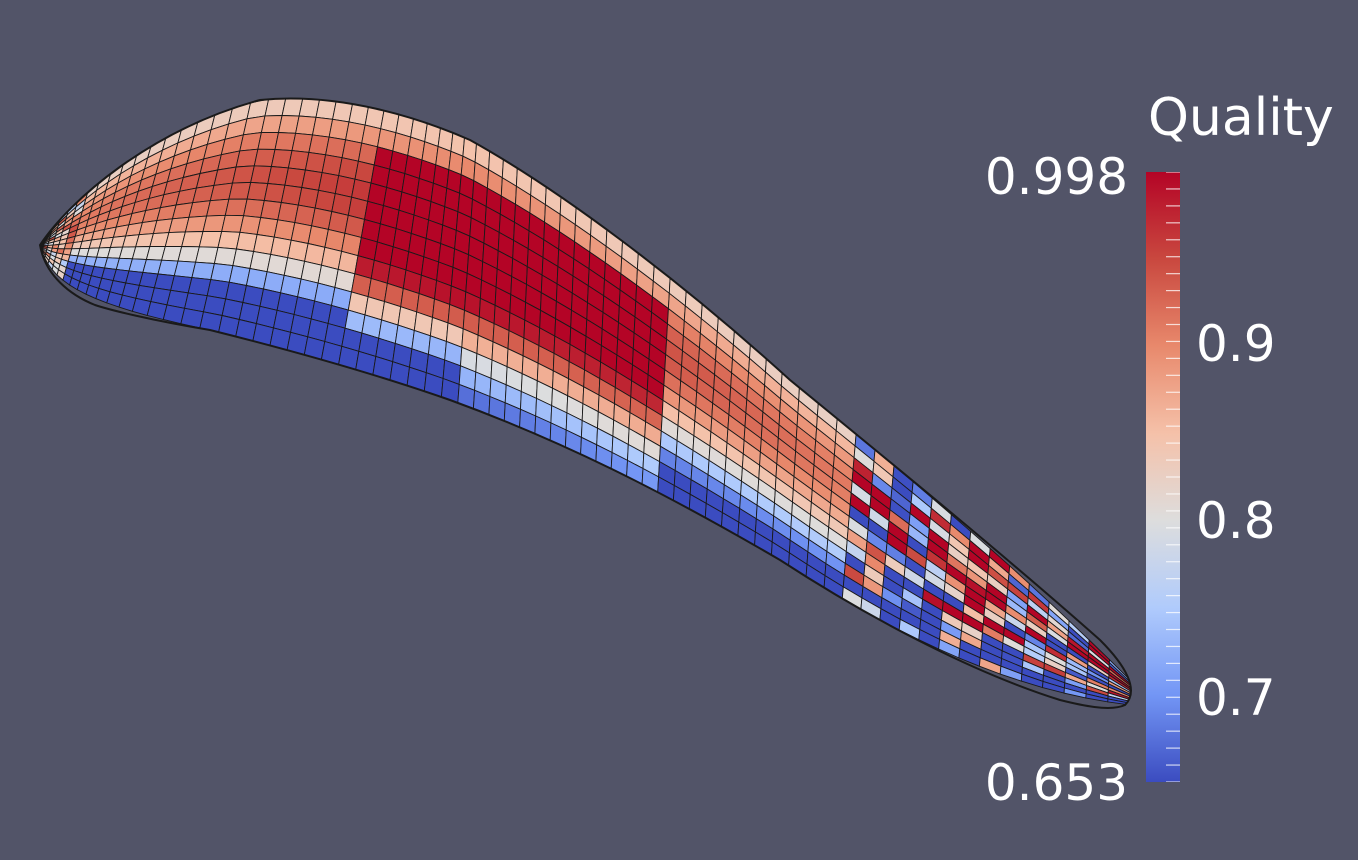 Image resolution: width=1358 pixels, height=860 pixels. I want to click on scalar-bar-gradient, so click(1163, 477).